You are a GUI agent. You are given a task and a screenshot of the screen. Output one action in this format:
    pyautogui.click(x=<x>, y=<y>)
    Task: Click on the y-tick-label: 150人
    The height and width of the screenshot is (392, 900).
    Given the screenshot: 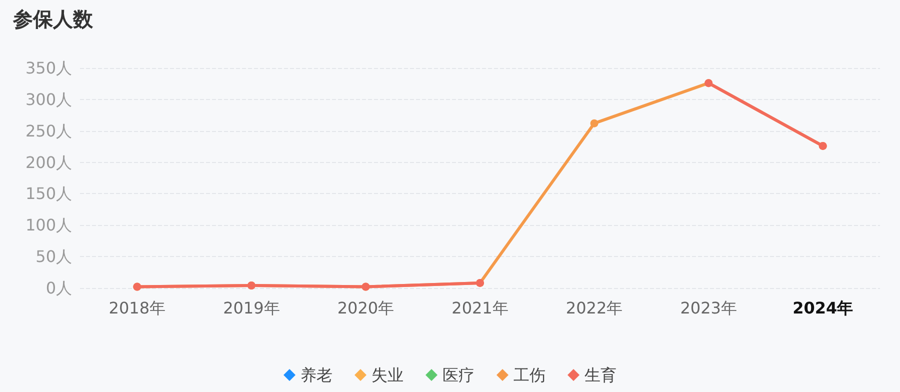 What is the action you would take?
    pyautogui.click(x=48, y=194)
    